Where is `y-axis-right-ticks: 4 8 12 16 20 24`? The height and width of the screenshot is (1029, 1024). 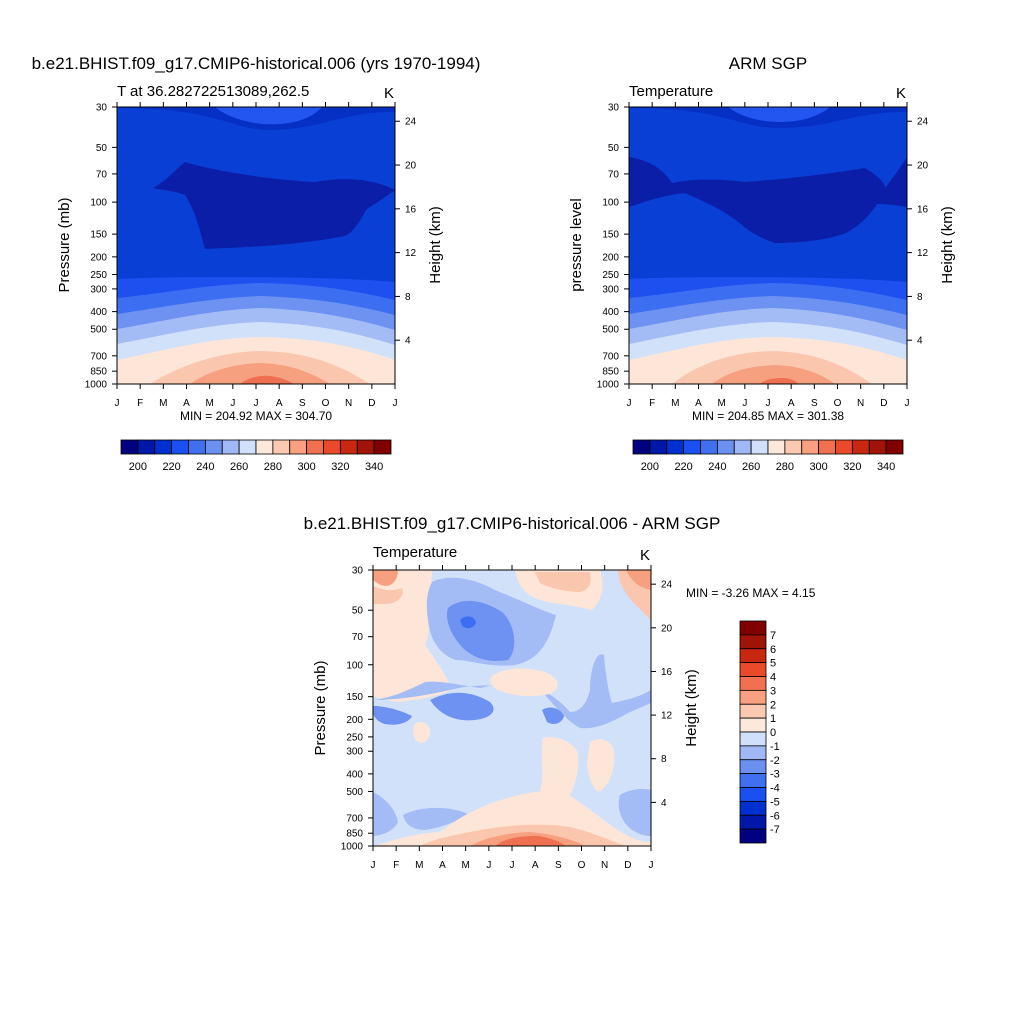
y-axis-right-ticks: 4 8 12 16 20 24 is located at coordinates (662, 694).